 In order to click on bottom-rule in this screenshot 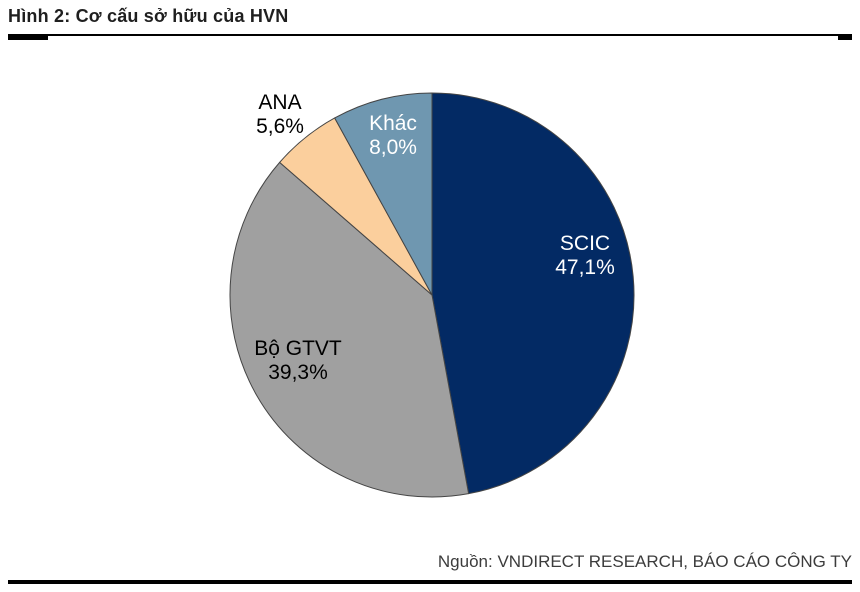, I will do `click(430, 582)`.